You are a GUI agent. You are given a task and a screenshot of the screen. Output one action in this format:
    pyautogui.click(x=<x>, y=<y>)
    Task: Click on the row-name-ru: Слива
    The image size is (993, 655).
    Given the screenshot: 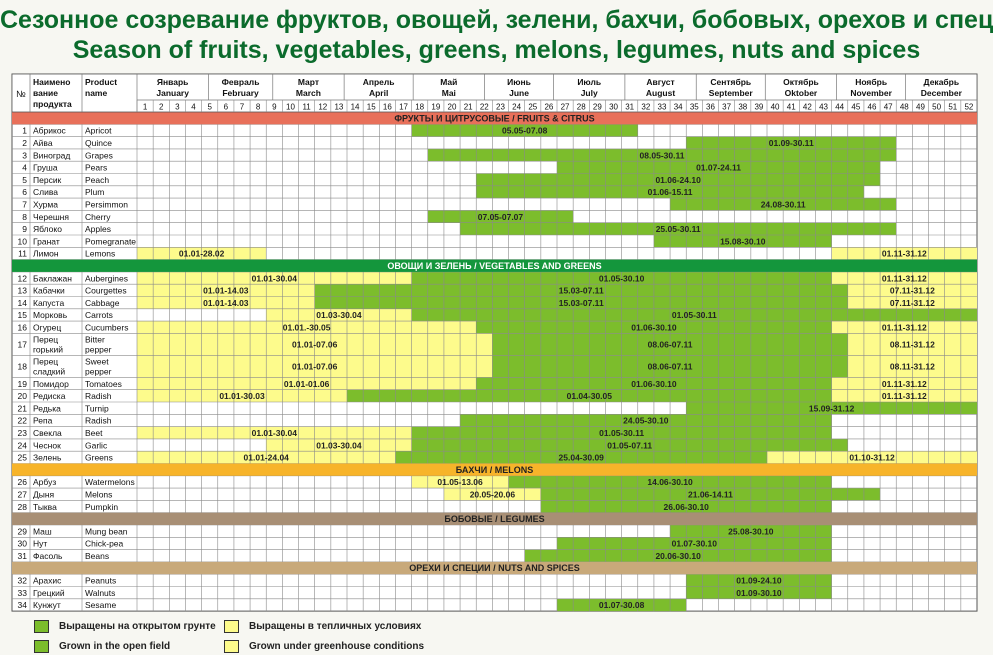 What is the action you would take?
    pyautogui.click(x=45, y=192)
    